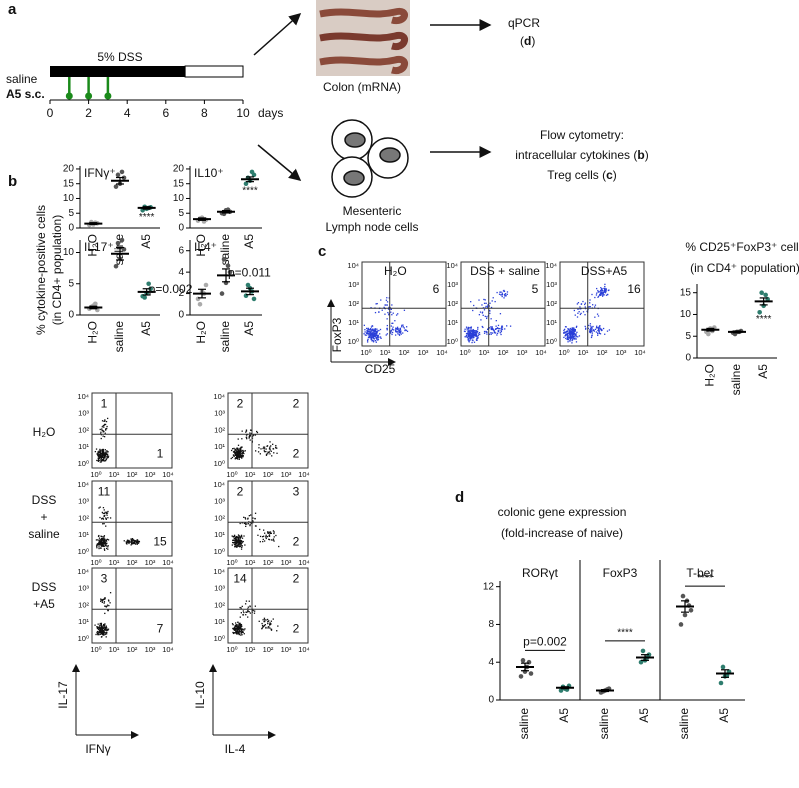 Image resolution: width=799 pixels, height=788 pixels. I want to click on x-tick-label: H₂O, so click(93, 332).